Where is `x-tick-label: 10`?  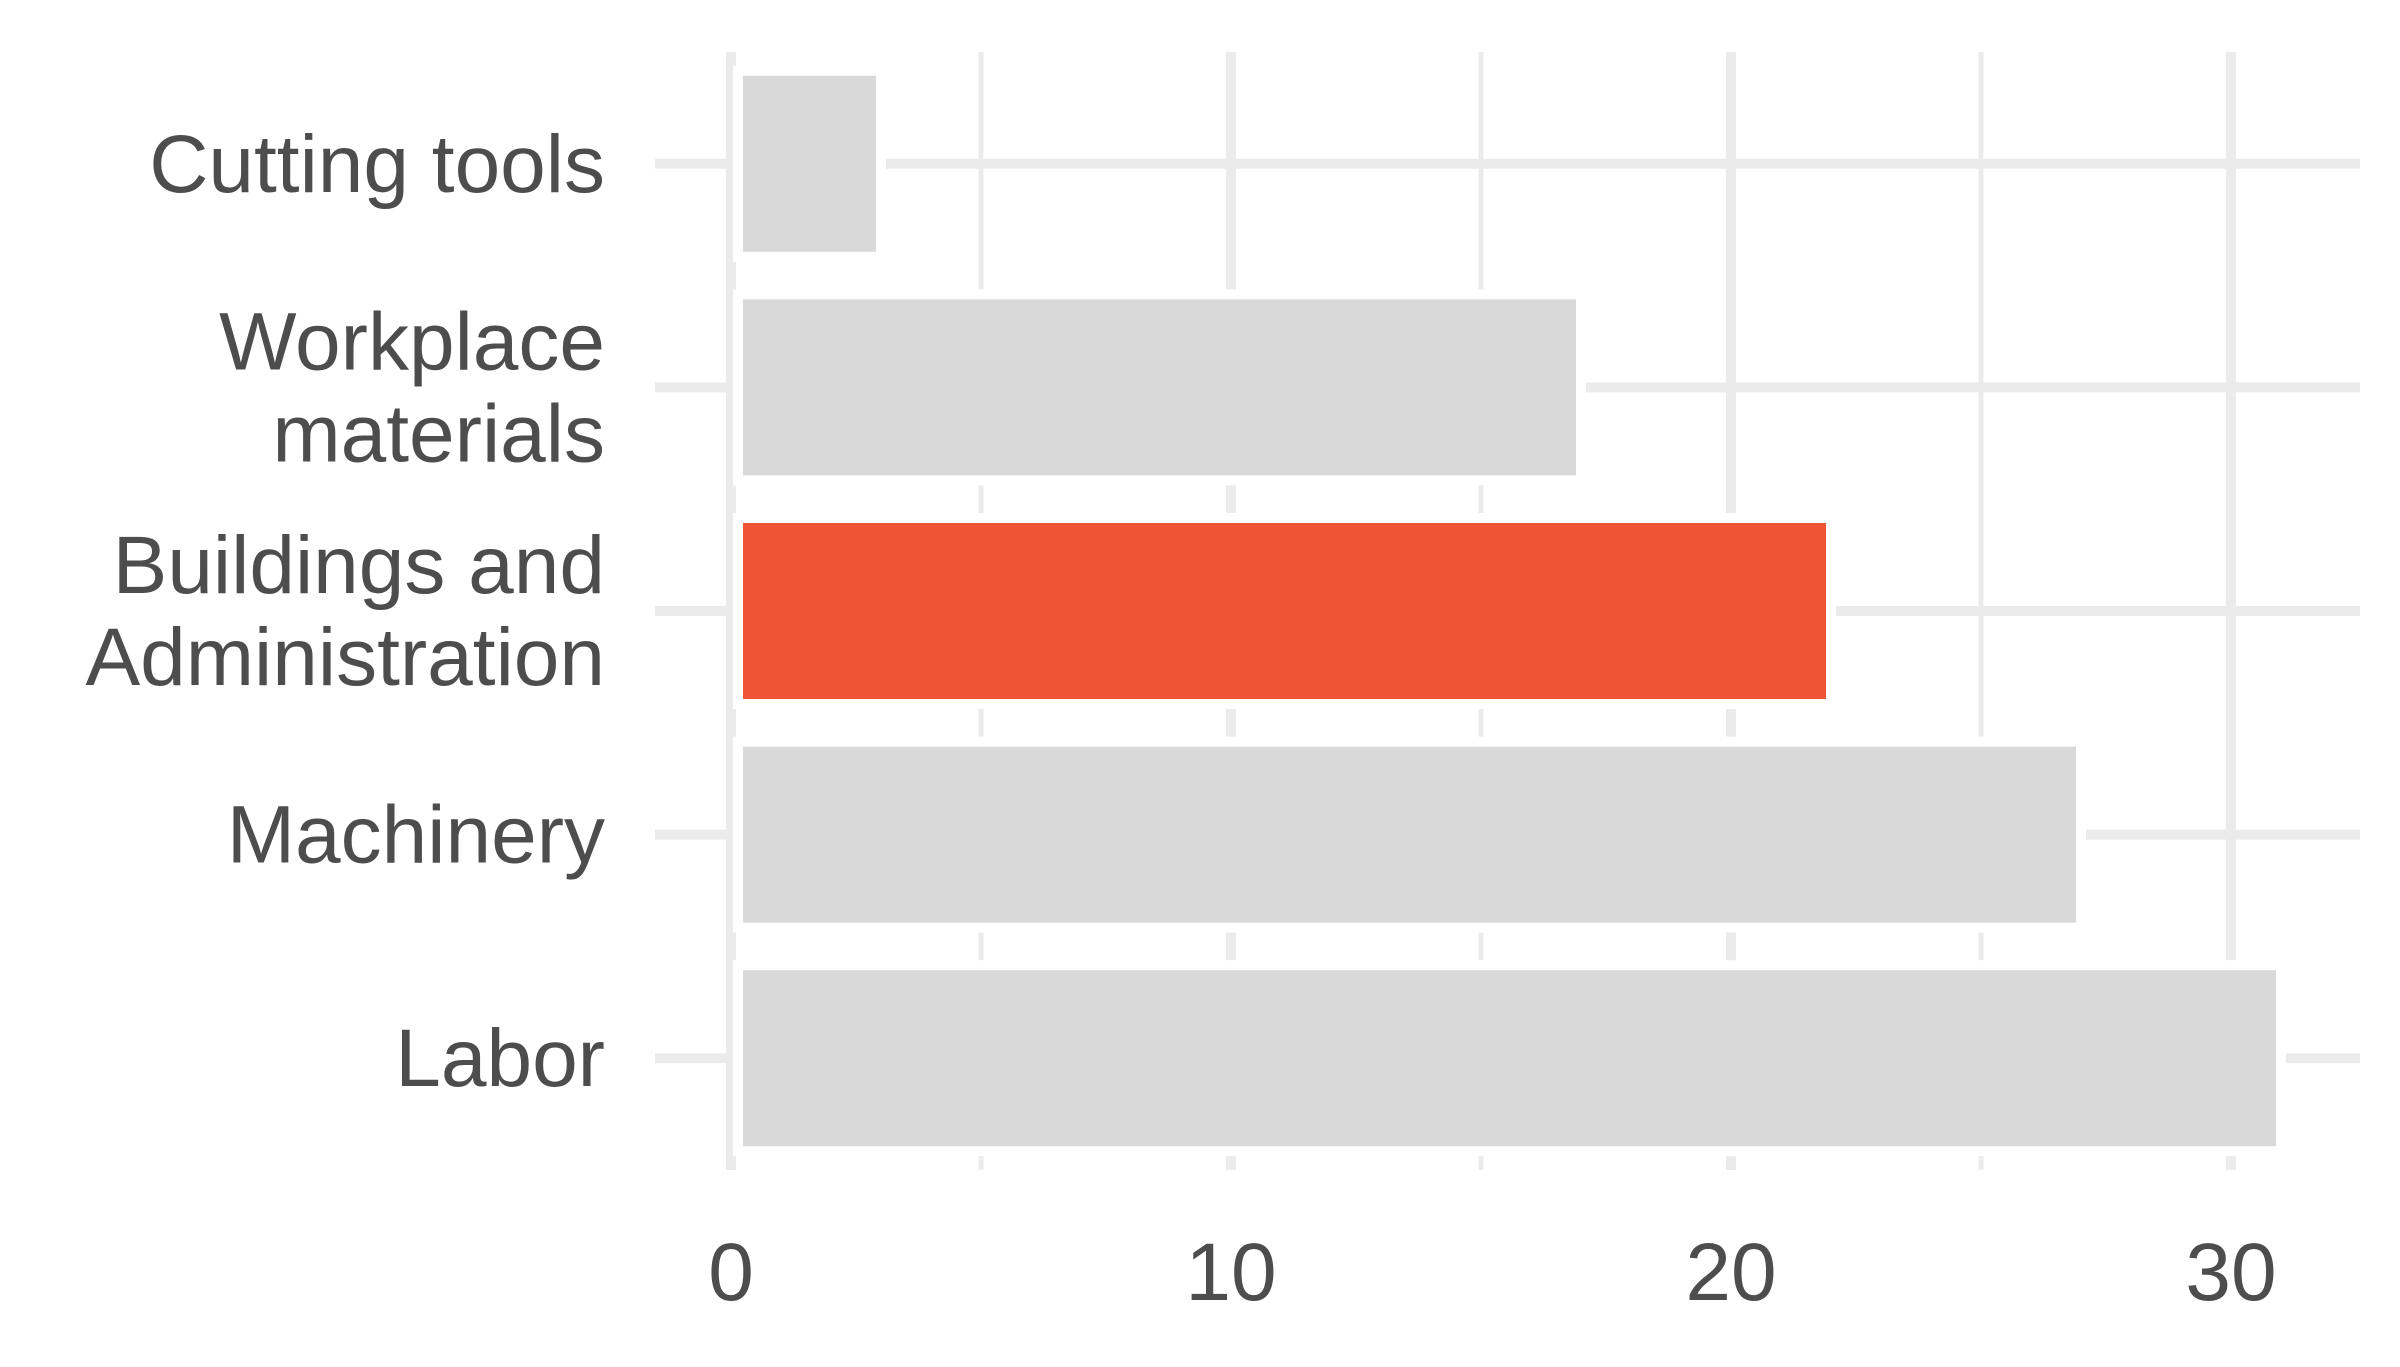 x-tick-label: 10 is located at coordinates (1230, 1272).